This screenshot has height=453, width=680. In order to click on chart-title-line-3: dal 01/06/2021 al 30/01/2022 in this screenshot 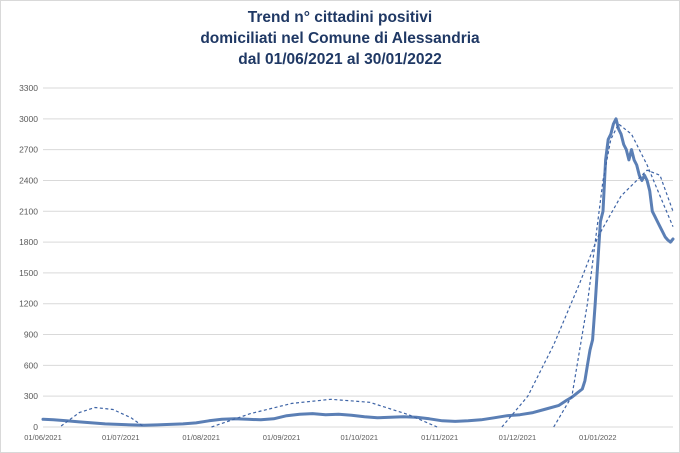, I will do `click(340, 59)`.